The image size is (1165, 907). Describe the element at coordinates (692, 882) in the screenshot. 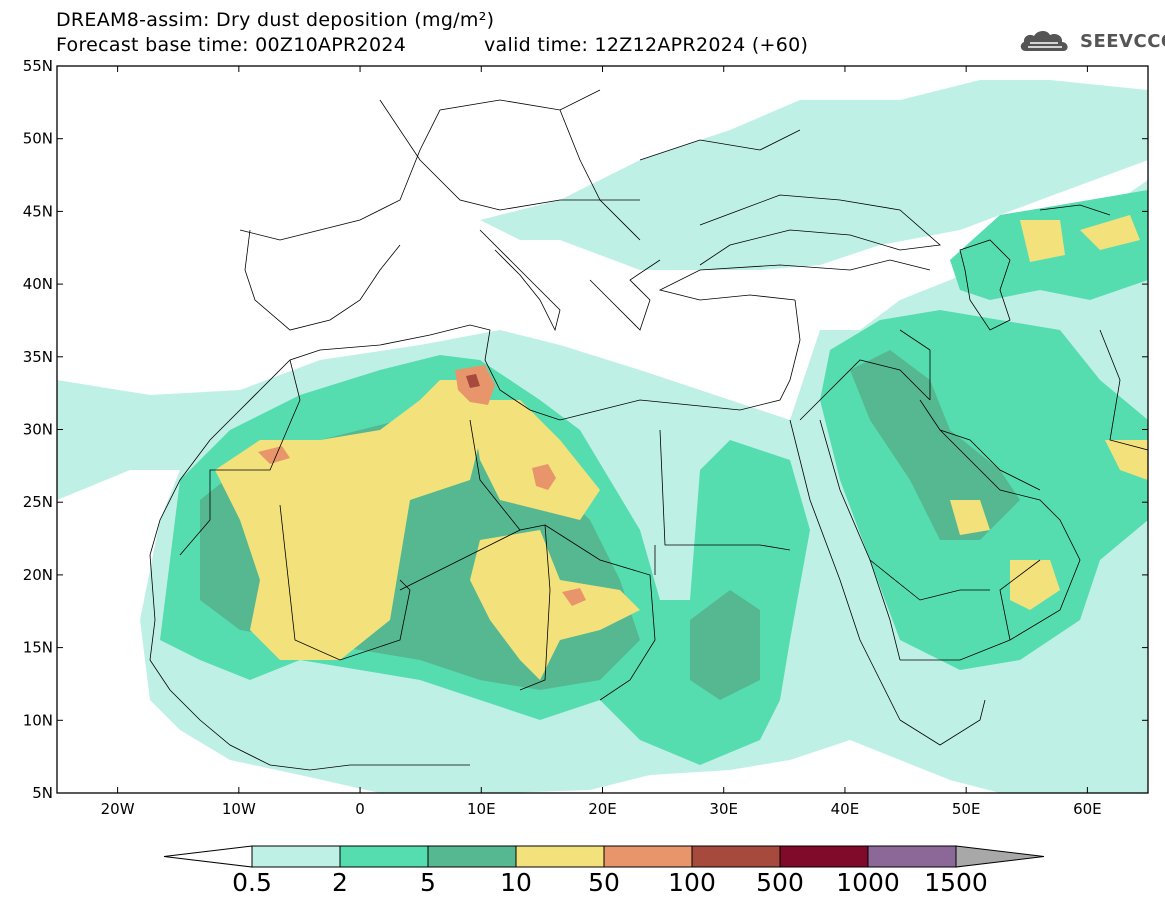

I see `colorbar-label: 100` at that location.